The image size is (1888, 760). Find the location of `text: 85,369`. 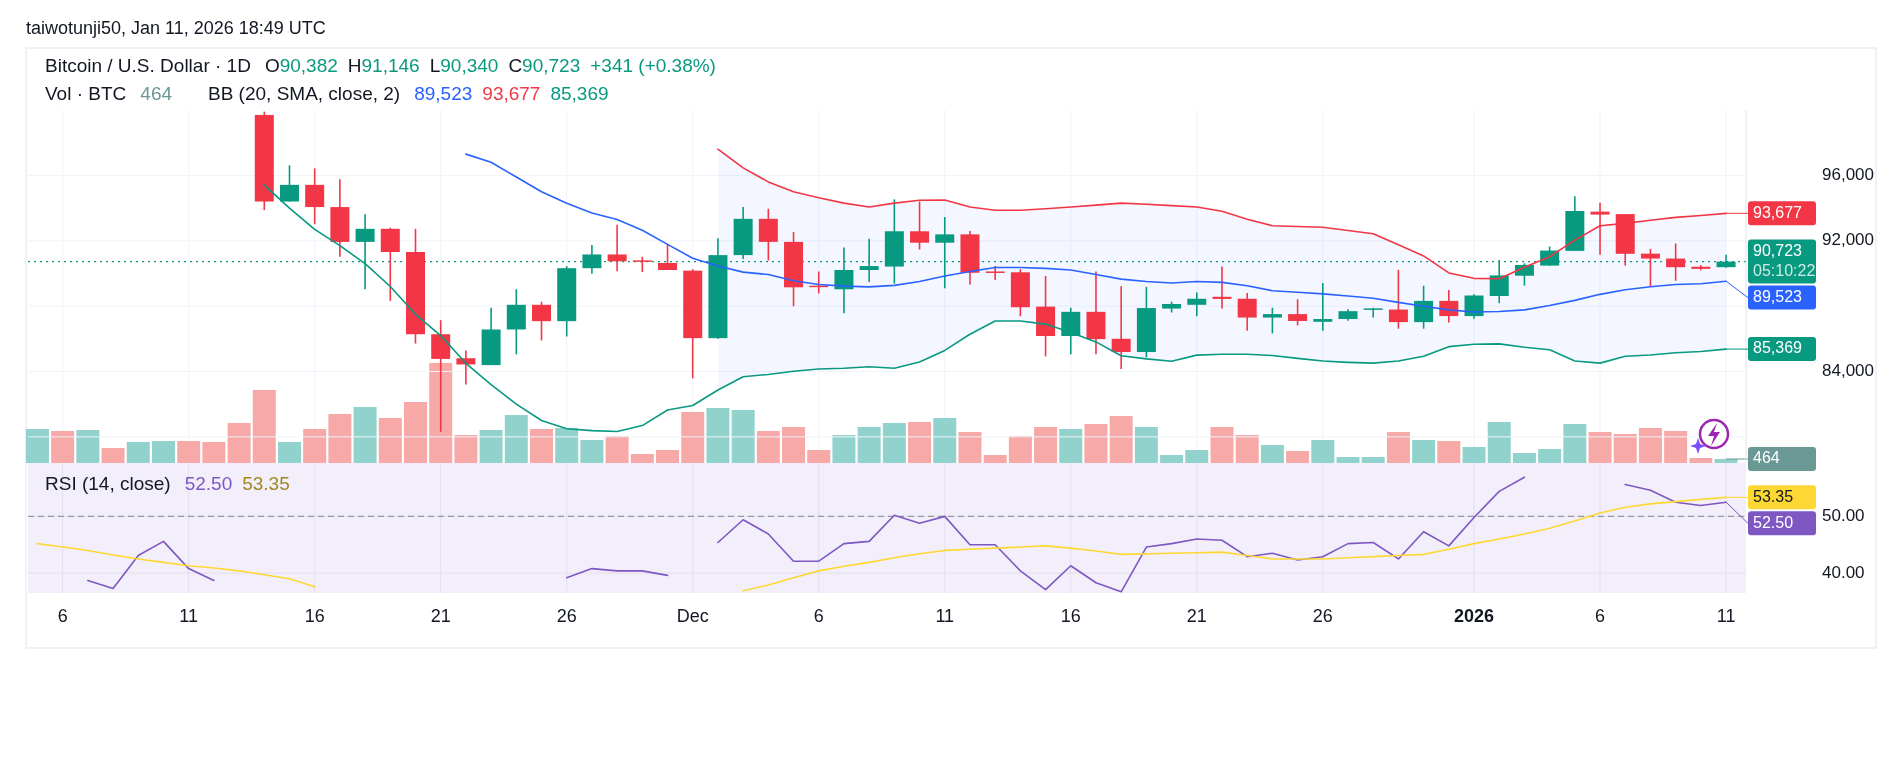

text: 85,369 is located at coordinates (579, 93).